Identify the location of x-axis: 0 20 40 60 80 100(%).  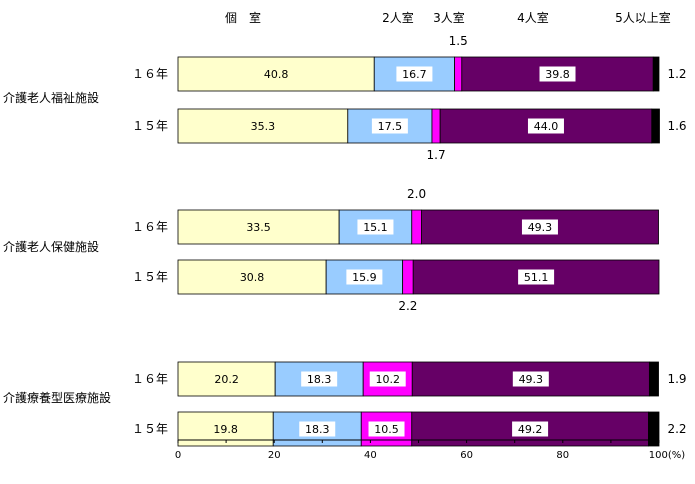
(430, 450).